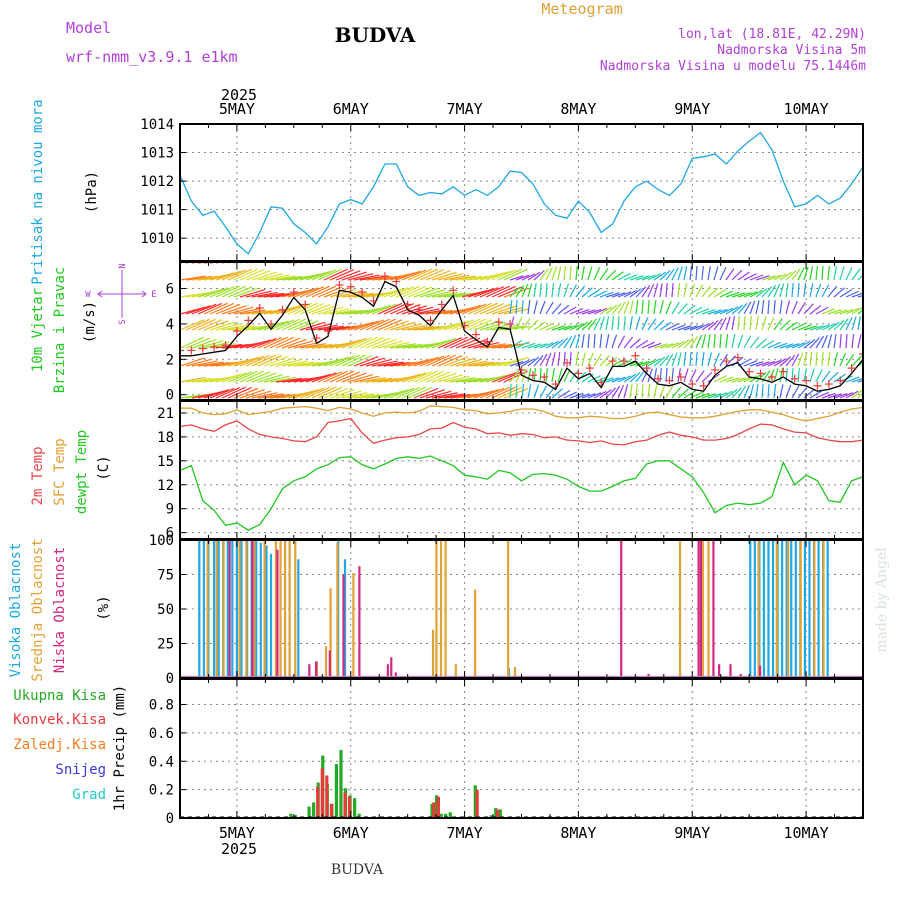 This screenshot has width=900, height=900. Describe the element at coordinates (157, 239) in the screenshot. I see `y-tick-label: 1010` at that location.